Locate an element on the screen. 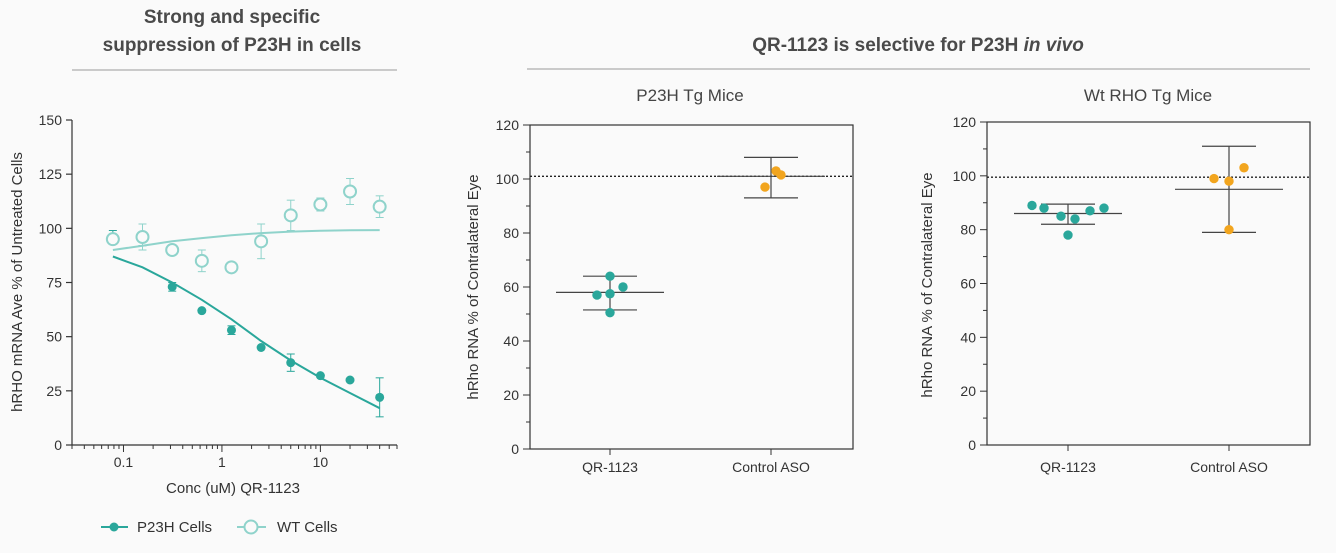  chart1-ytick-label: 25 is located at coordinates (54, 391).